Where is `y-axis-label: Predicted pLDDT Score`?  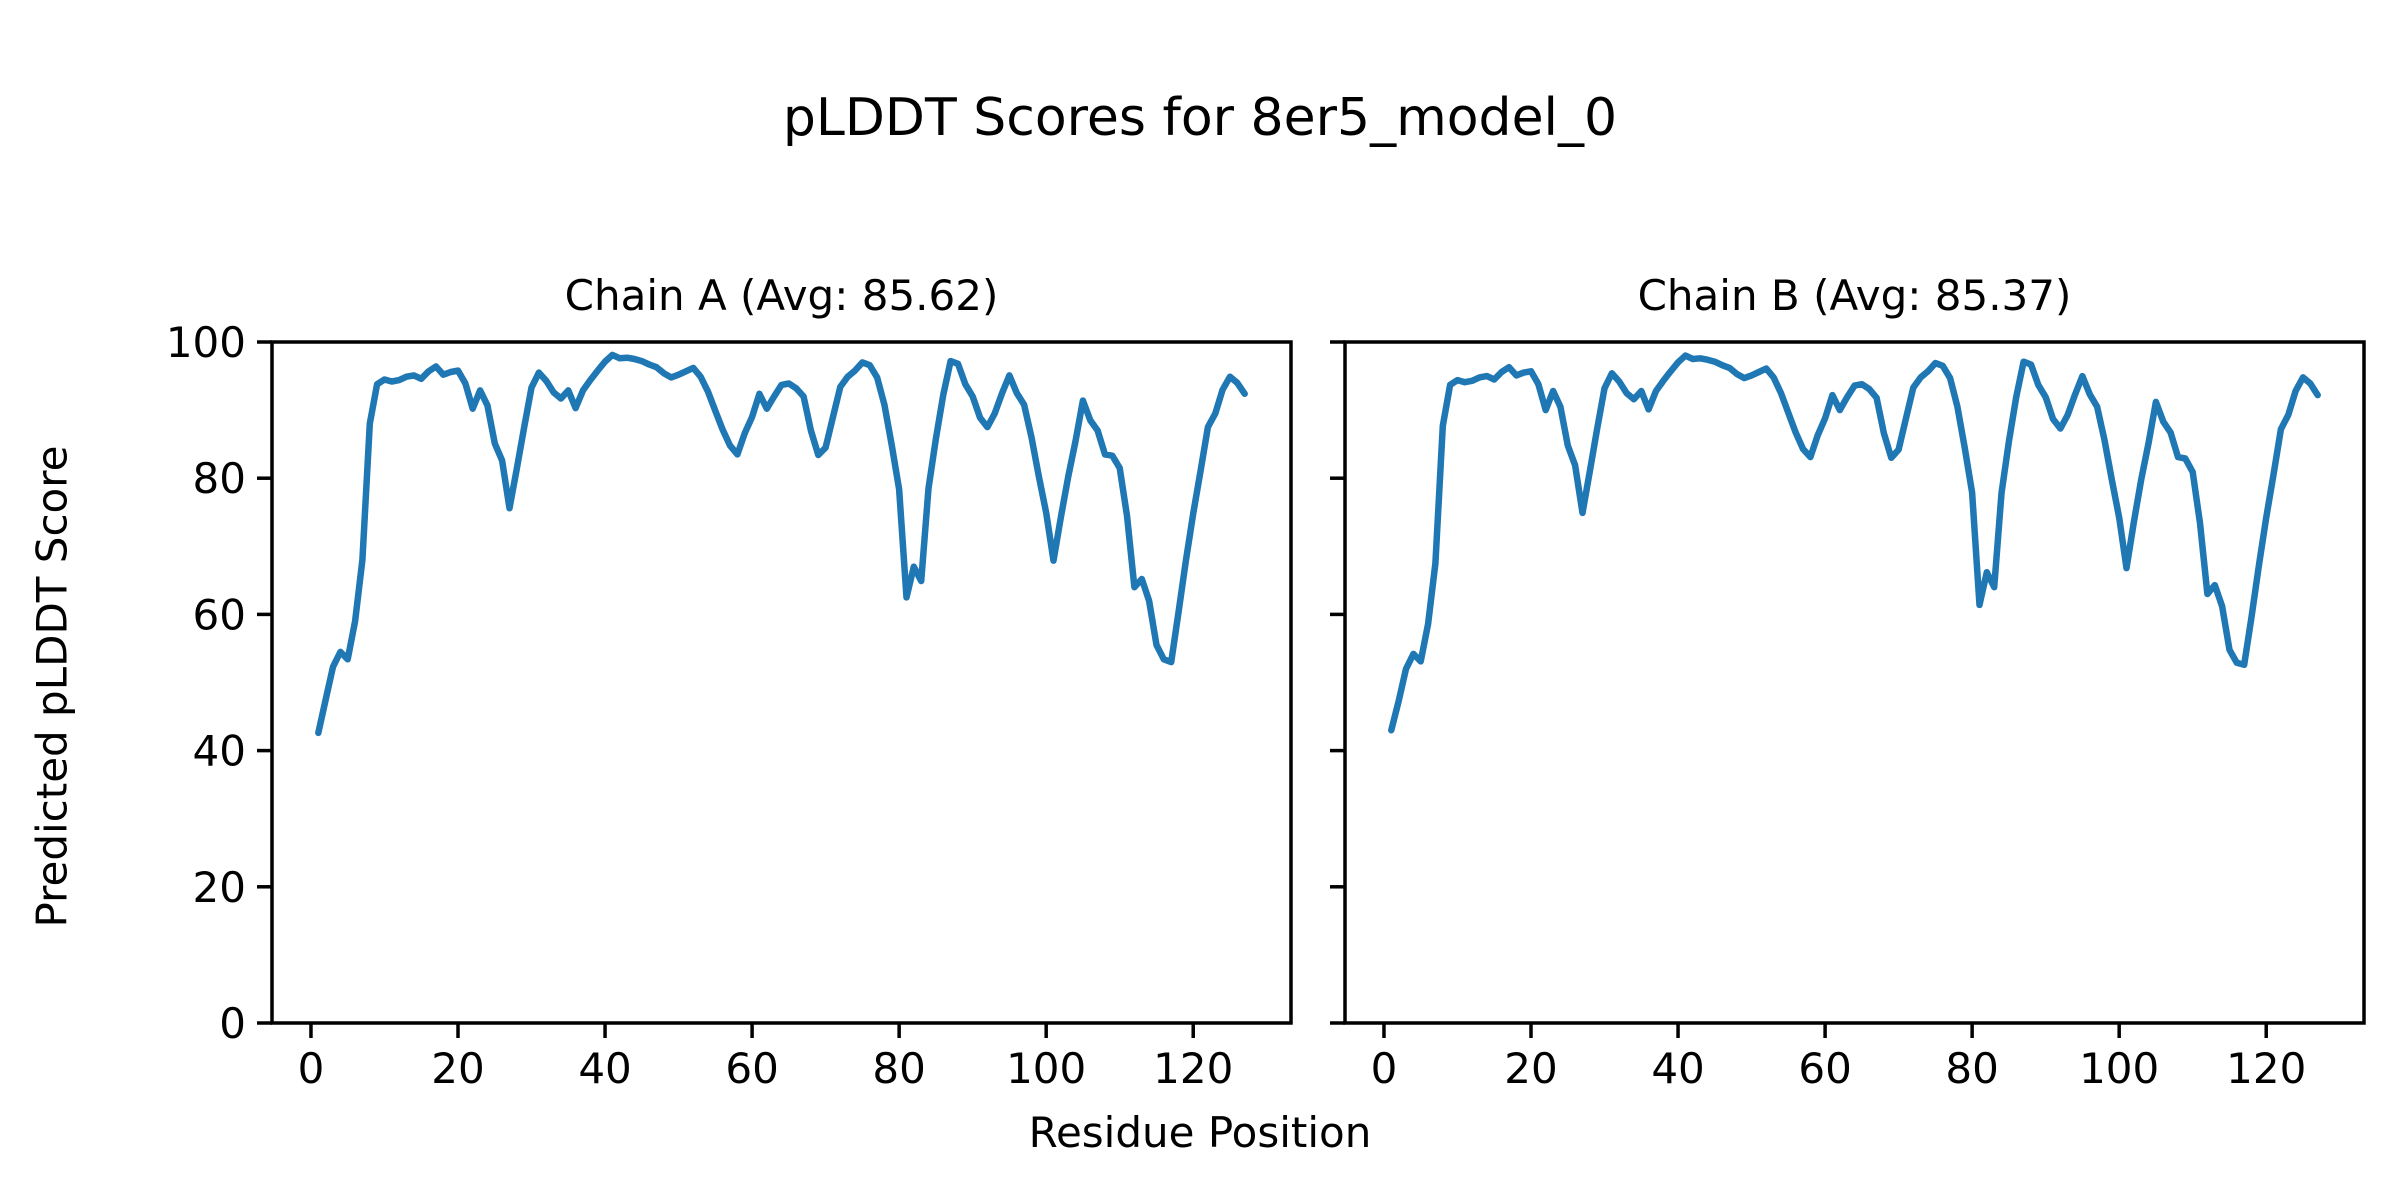
y-axis-label: Predicted pLDDT Score is located at coordinates (52, 686).